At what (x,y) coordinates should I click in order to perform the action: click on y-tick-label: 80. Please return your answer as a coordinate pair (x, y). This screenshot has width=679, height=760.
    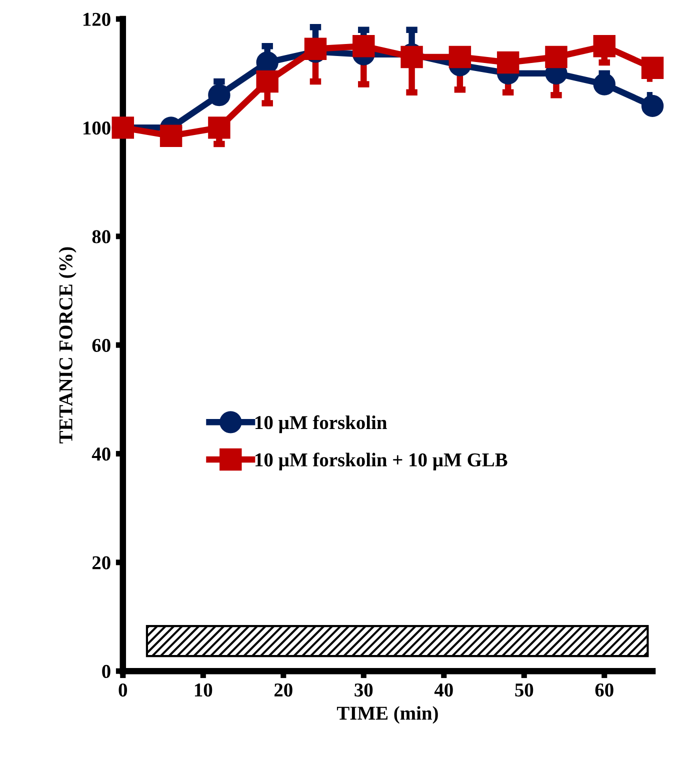
    Looking at the image, I should click on (101, 237).